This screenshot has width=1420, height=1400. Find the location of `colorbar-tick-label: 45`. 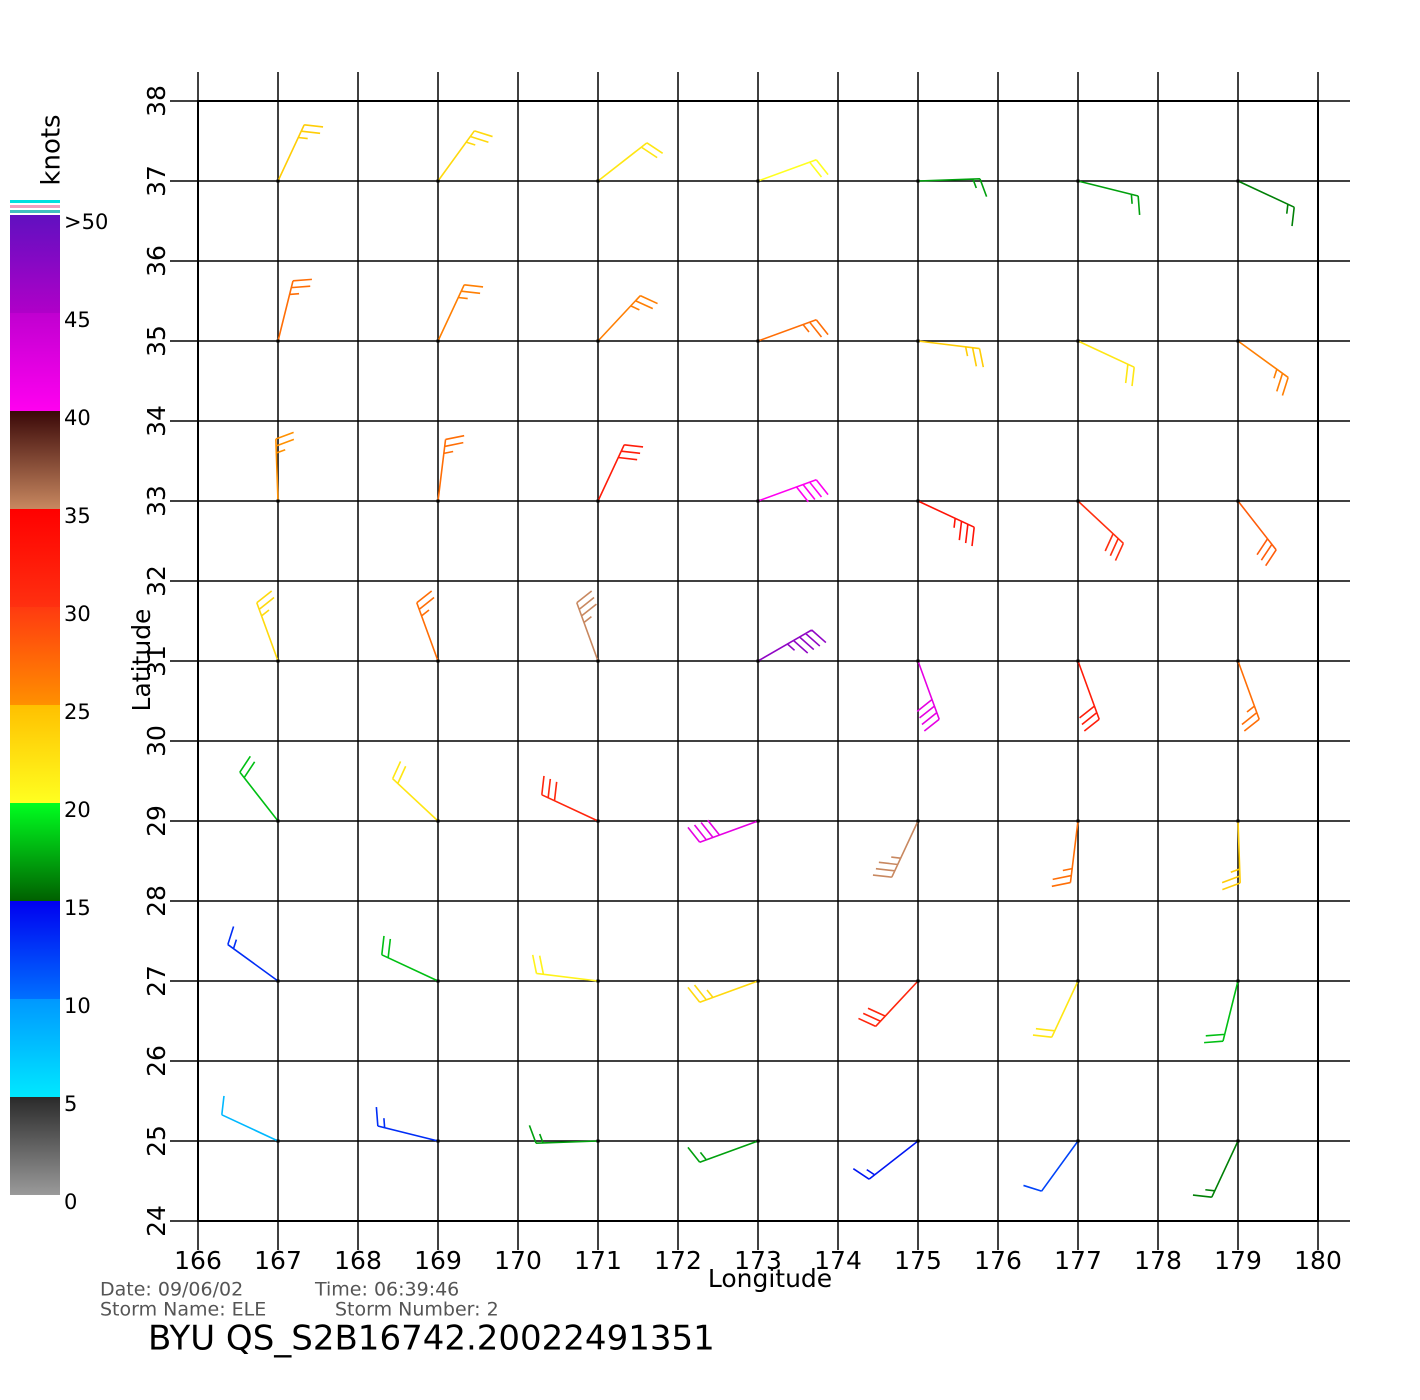

colorbar-tick-label: 45 is located at coordinates (77, 320).